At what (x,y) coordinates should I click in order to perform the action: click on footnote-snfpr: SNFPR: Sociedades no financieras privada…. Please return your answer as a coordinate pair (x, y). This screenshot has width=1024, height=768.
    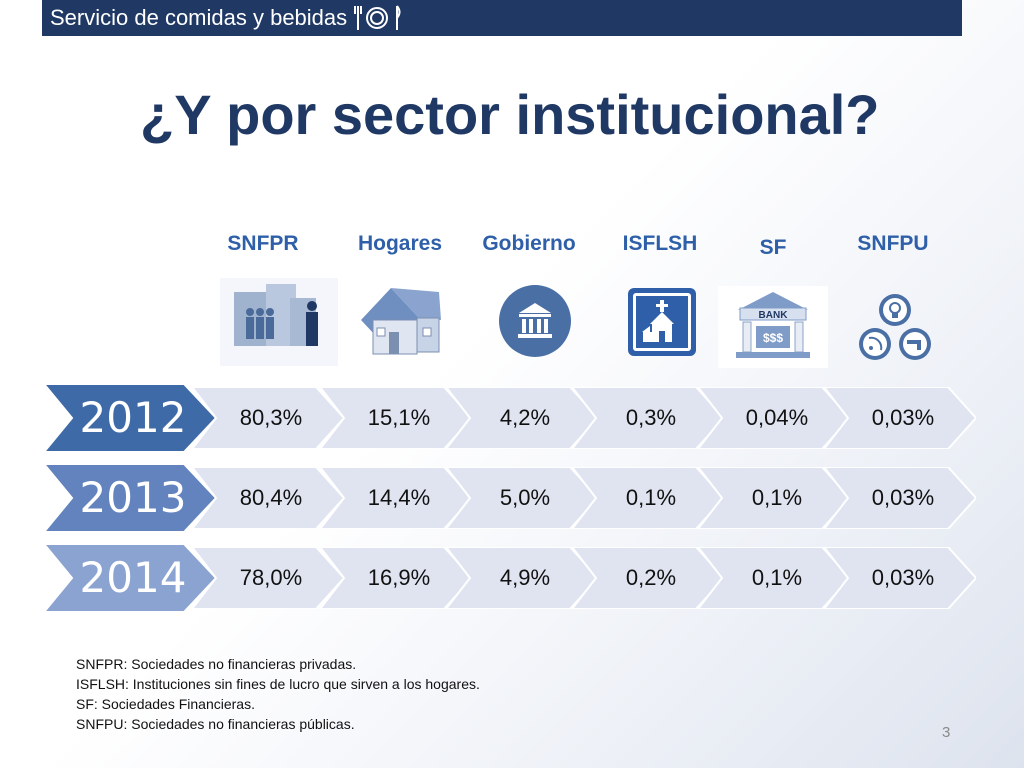
    Looking at the image, I should click on (216, 664).